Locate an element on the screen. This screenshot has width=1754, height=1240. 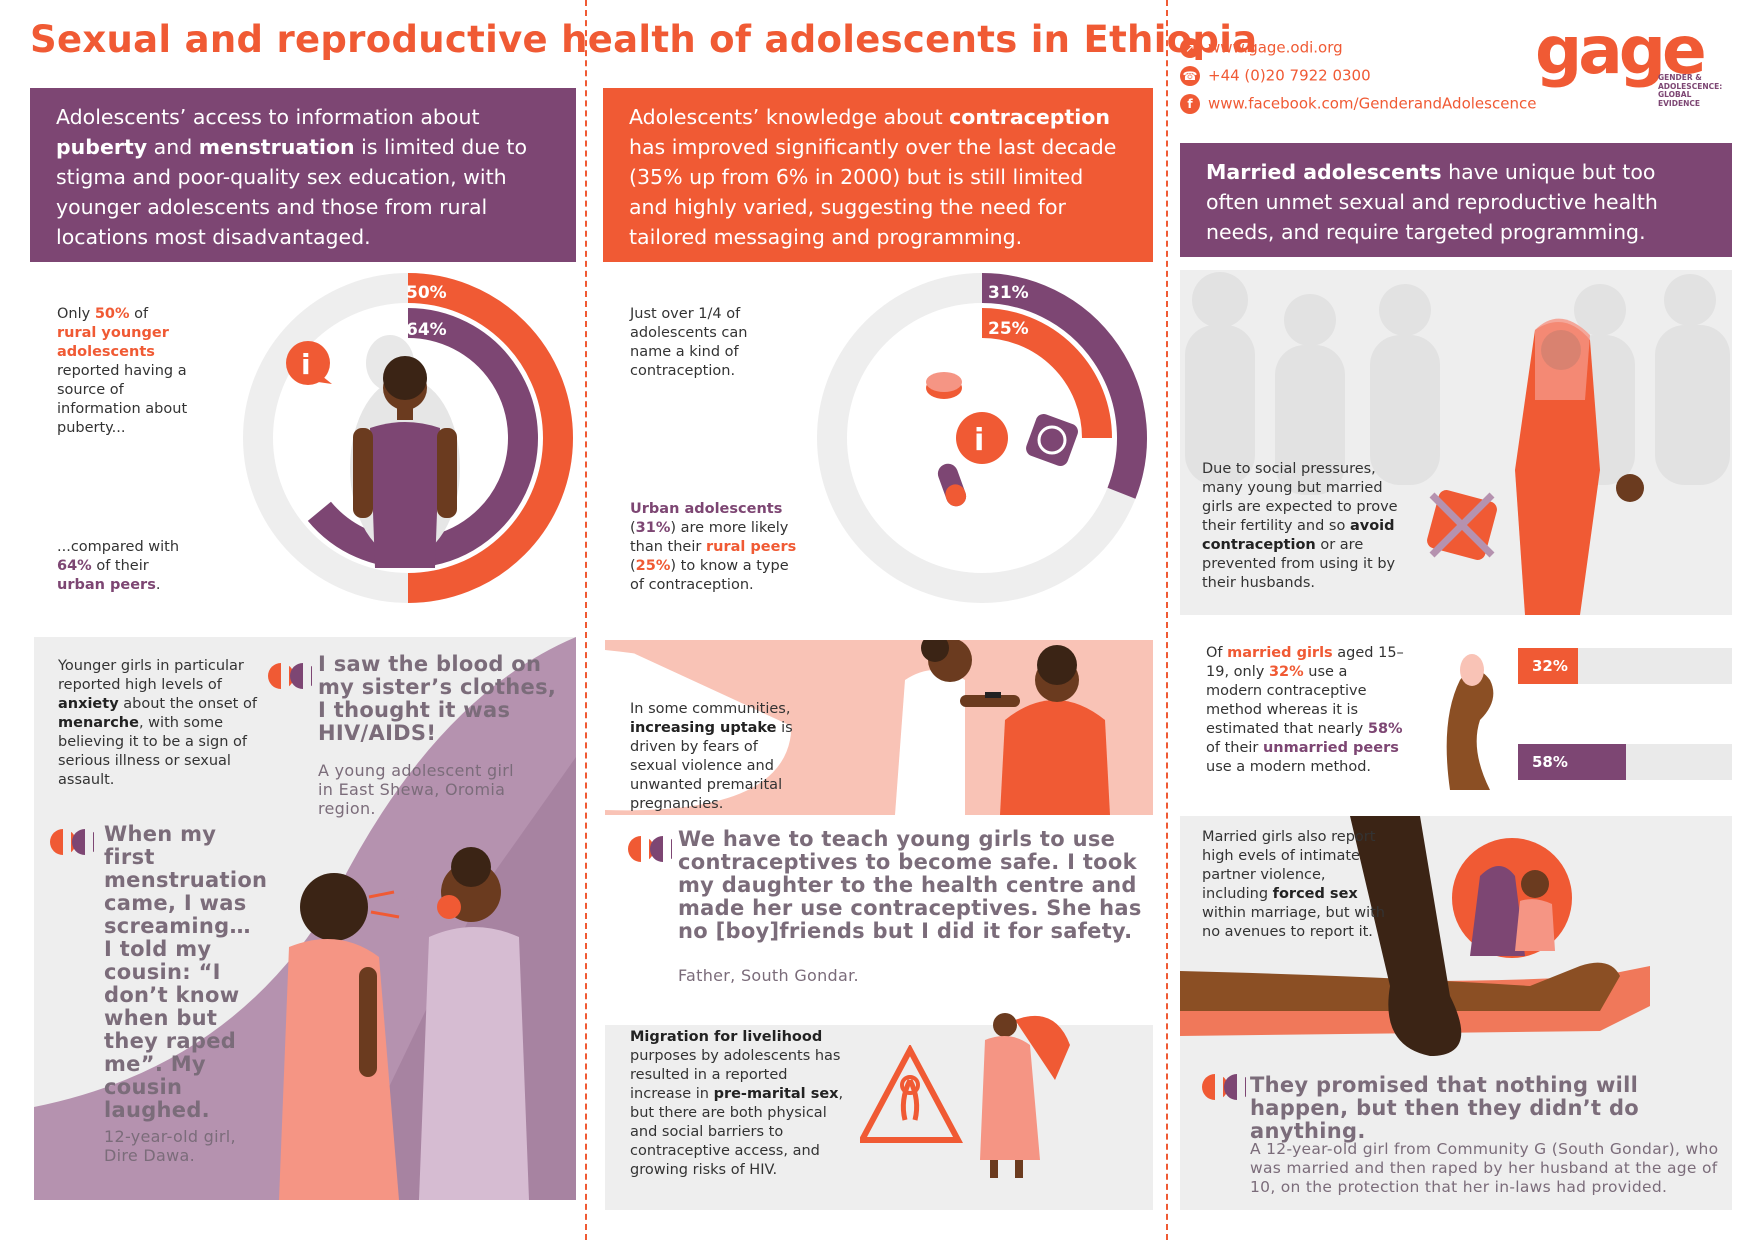
contact-website: ↗ www.gage.odi.org is located at coordinates (1261, 48).